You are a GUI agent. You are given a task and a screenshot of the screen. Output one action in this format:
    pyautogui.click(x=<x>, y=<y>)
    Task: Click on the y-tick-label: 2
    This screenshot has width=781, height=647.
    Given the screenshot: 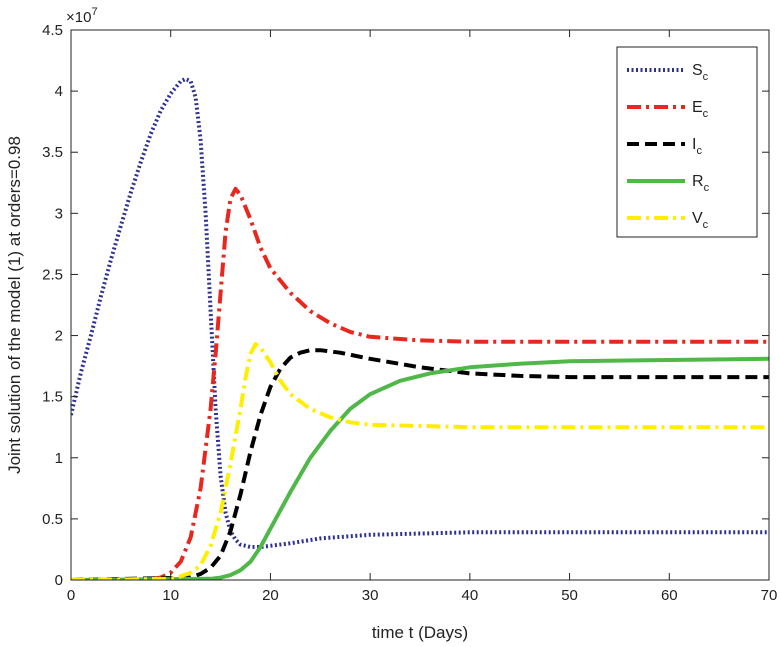 What is the action you would take?
    pyautogui.click(x=59, y=336)
    